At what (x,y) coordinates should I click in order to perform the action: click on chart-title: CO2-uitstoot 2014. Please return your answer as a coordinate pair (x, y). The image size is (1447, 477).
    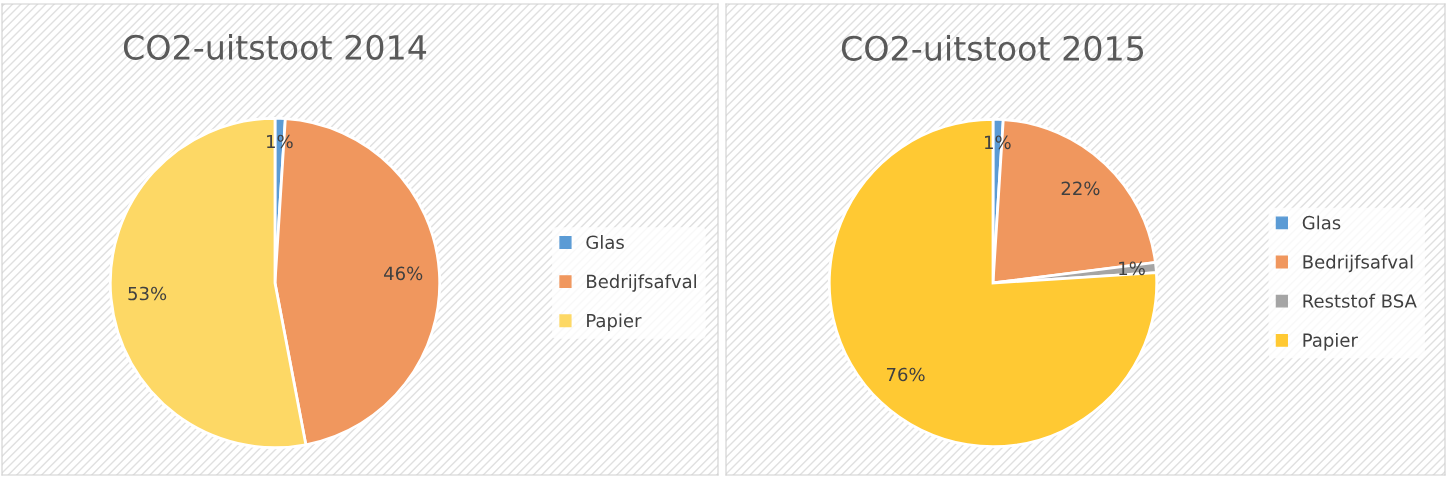
    Looking at the image, I should click on (275, 47).